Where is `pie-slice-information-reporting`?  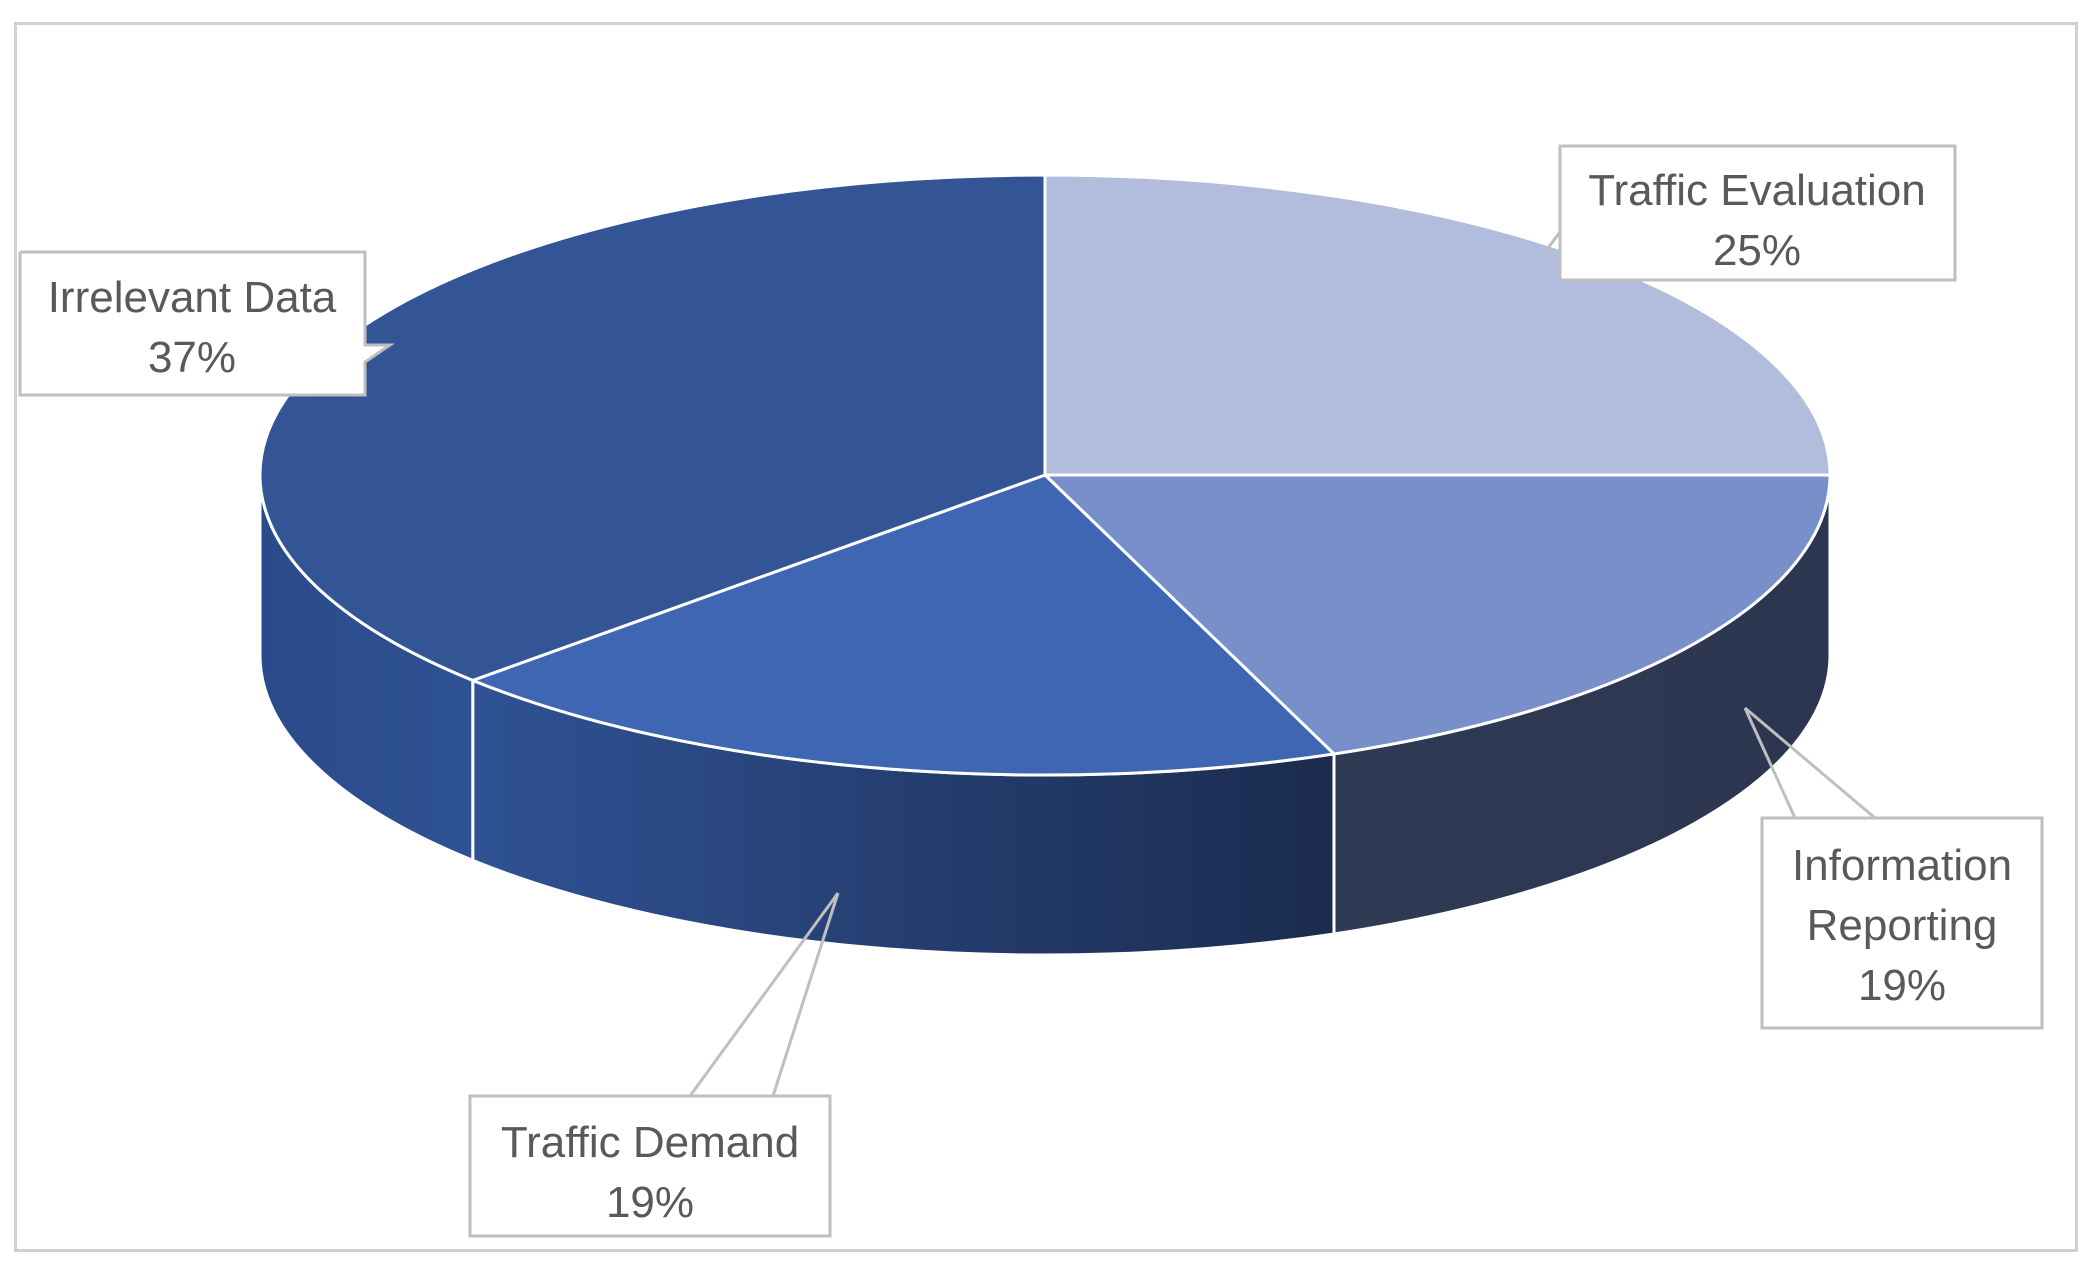
pie-slice-information-reporting is located at coordinates (1437, 614).